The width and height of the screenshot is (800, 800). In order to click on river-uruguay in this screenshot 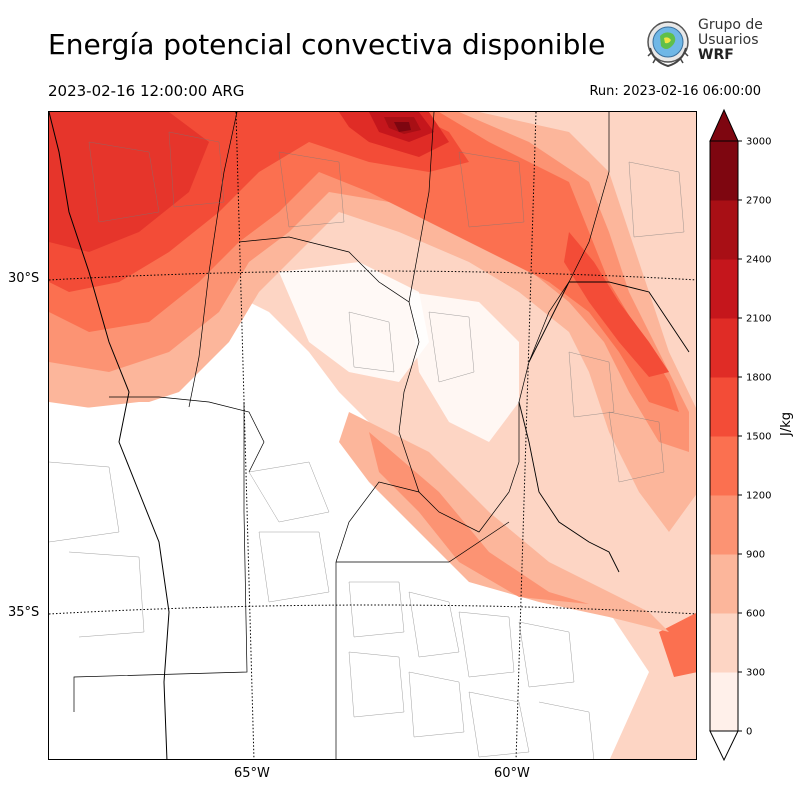, I will do `click(609, 322)`.